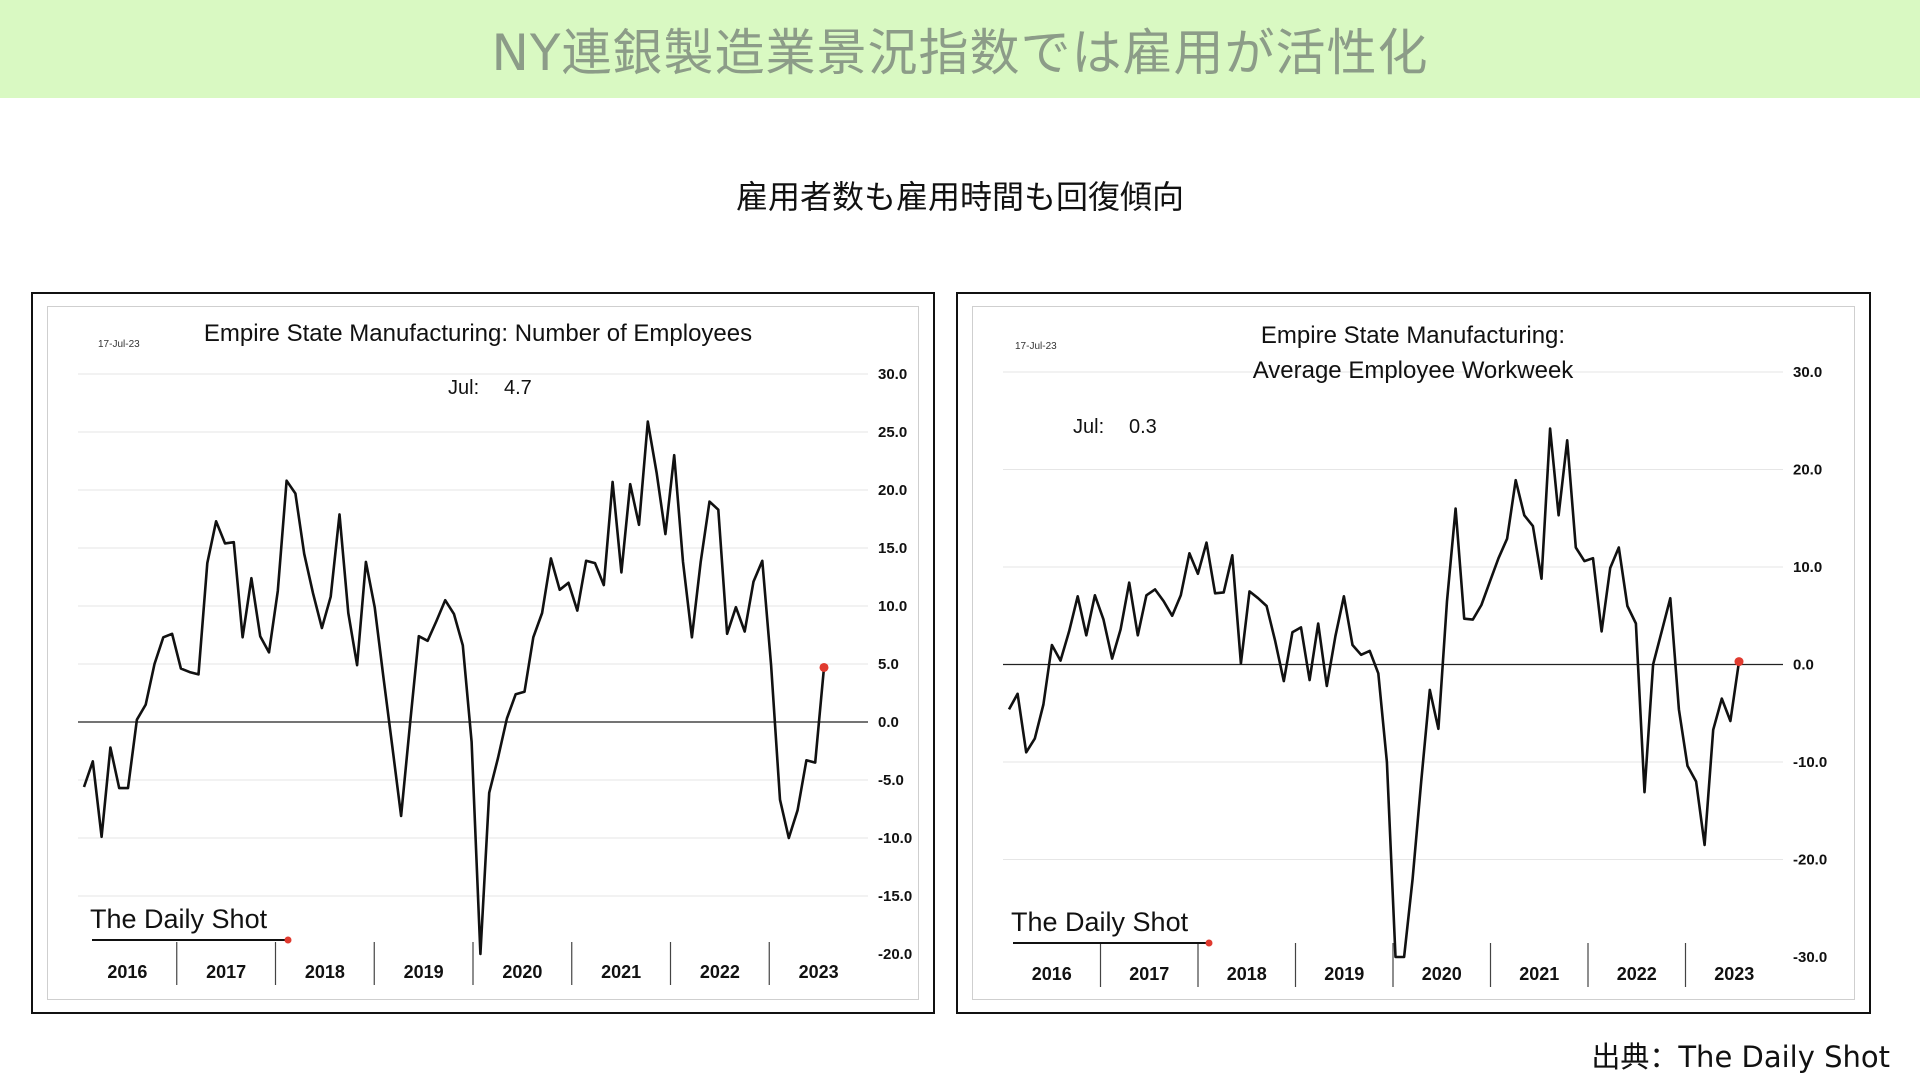 This screenshot has height=1080, width=1920. Describe the element at coordinates (1143, 427) in the screenshot. I see `annotation-value: 0.3` at that location.